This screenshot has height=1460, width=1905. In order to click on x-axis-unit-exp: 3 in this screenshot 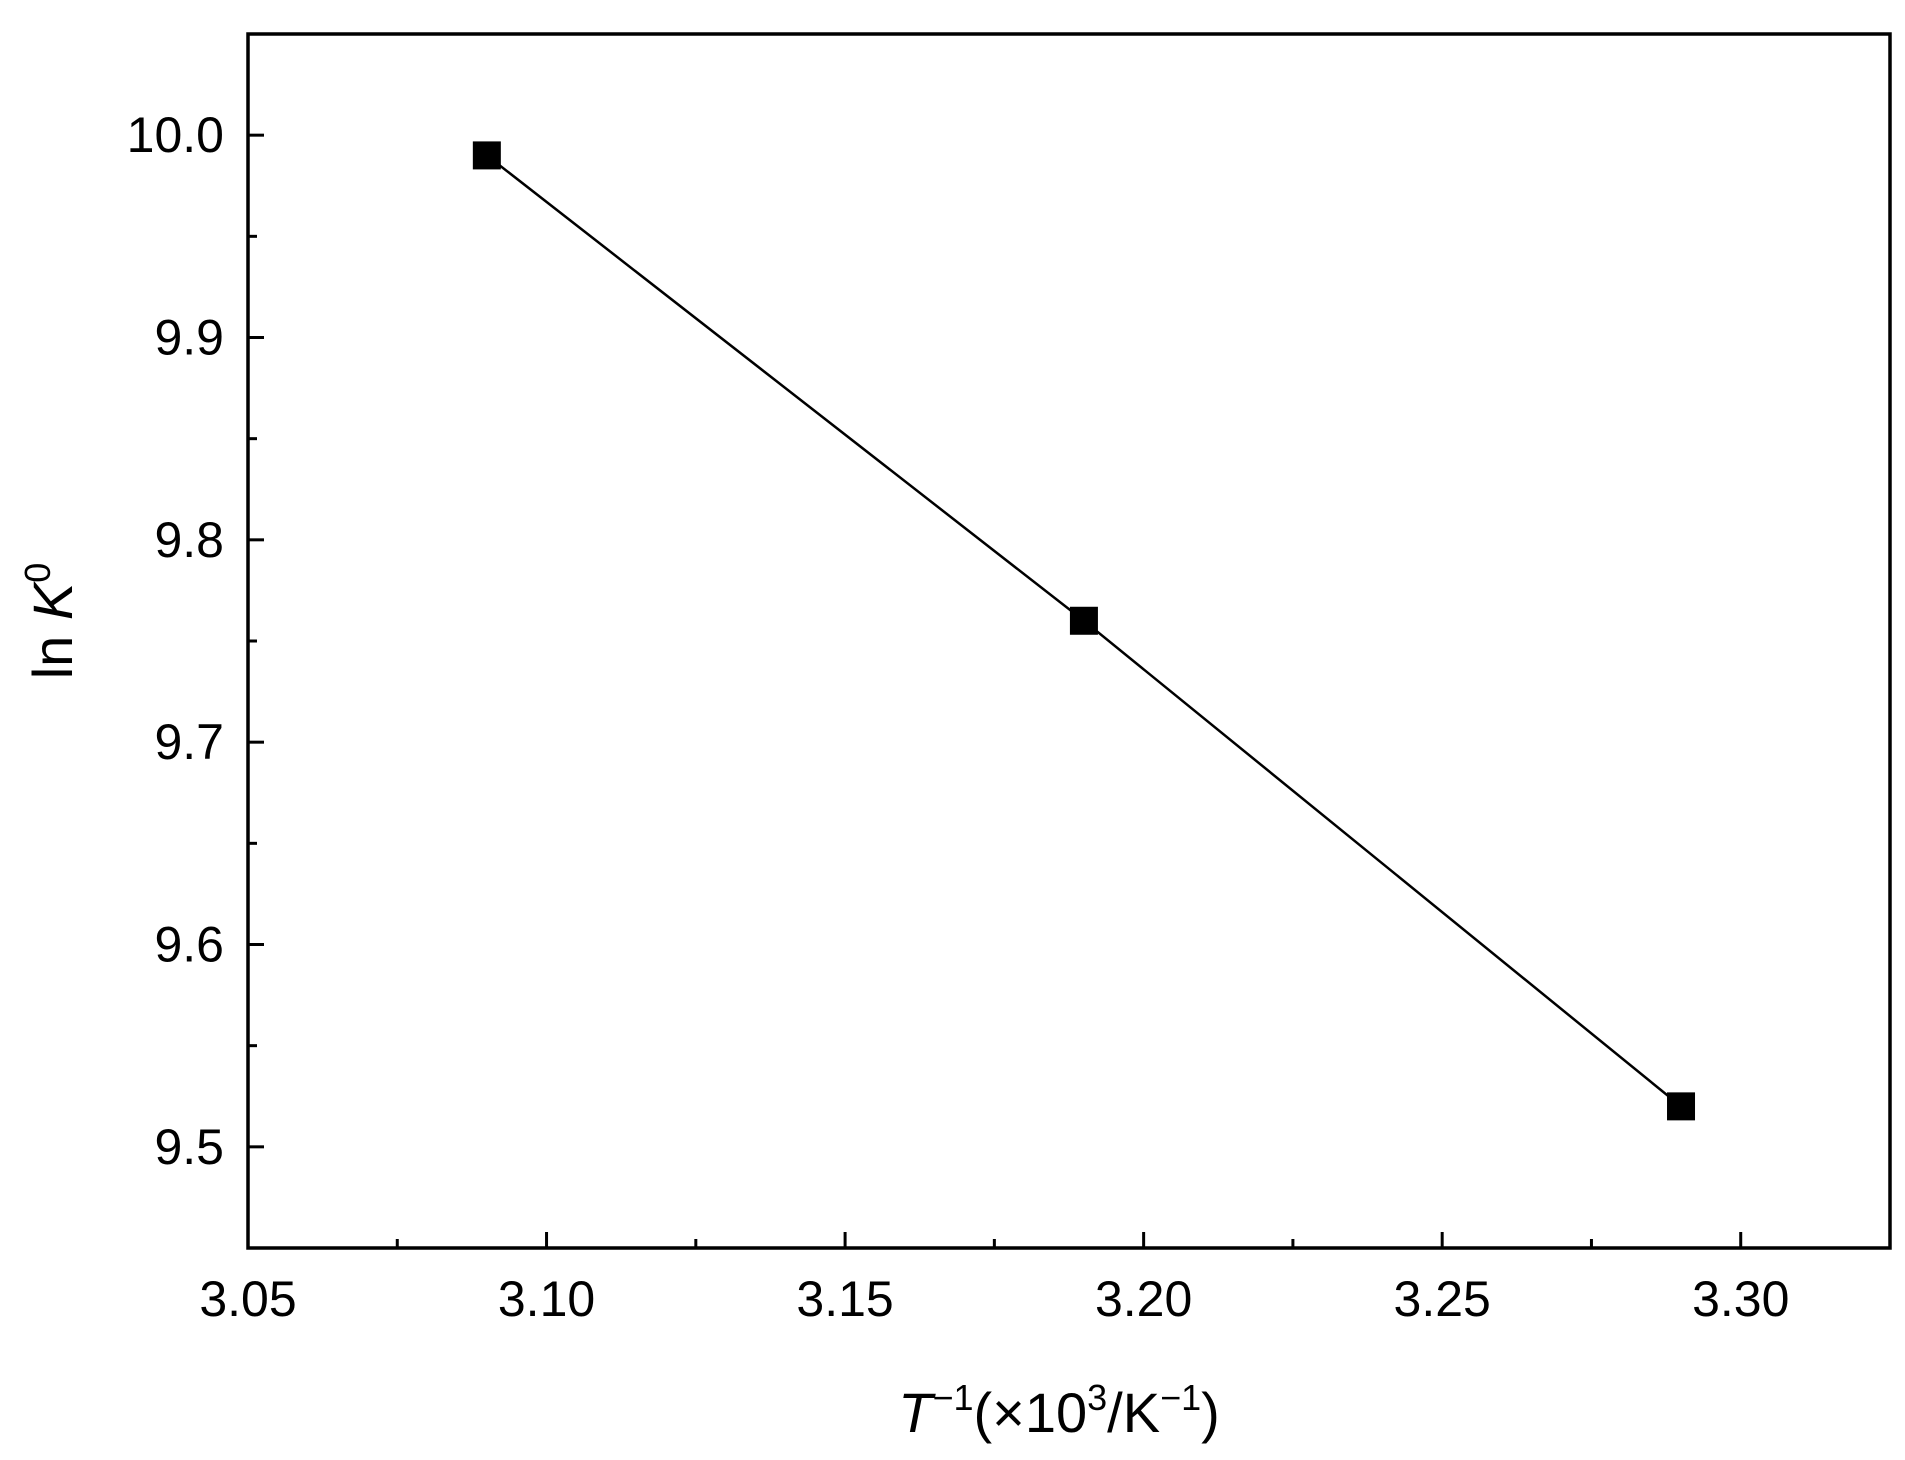, I will do `click(1097, 1397)`.